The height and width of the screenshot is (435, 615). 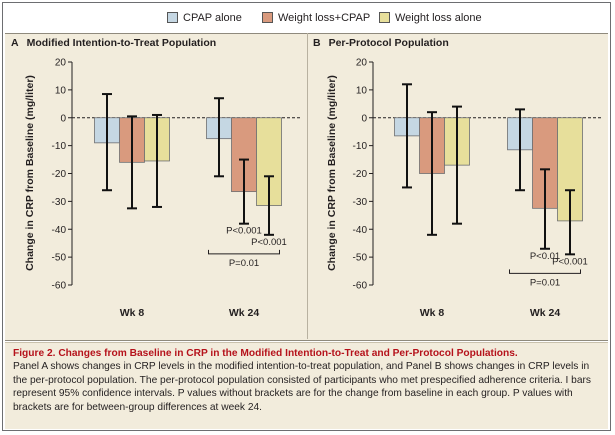 What do you see at coordinates (438, 18) in the screenshot?
I see `legend-label-weight-loss-alone: Weight loss alone` at bounding box center [438, 18].